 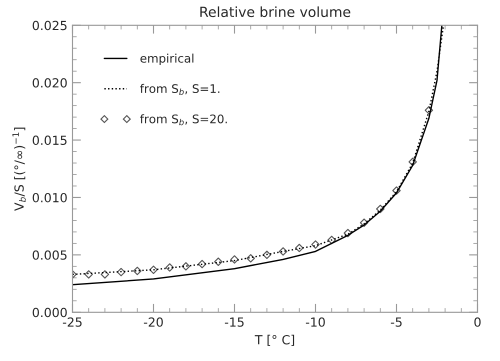 I want to click on y-tick-label: 0.015, so click(x=49, y=140).